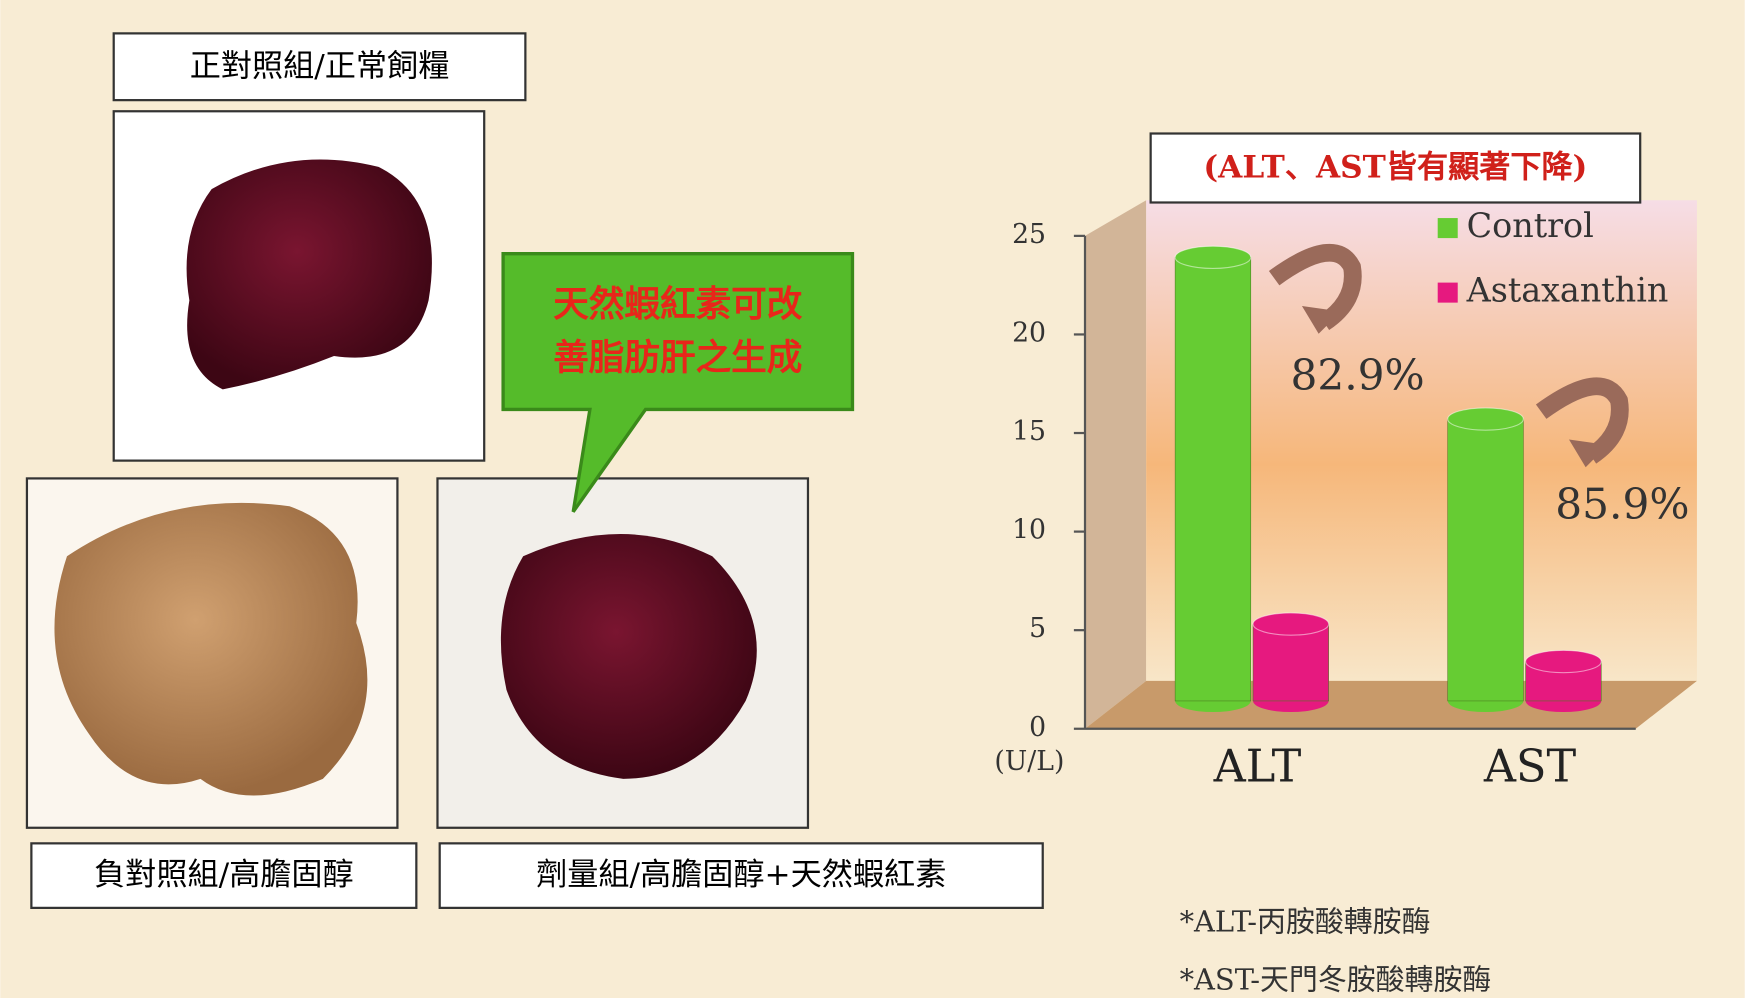 This screenshot has height=998, width=1745. Describe the element at coordinates (1530, 766) in the screenshot. I see `x-tick-label: AST` at that location.